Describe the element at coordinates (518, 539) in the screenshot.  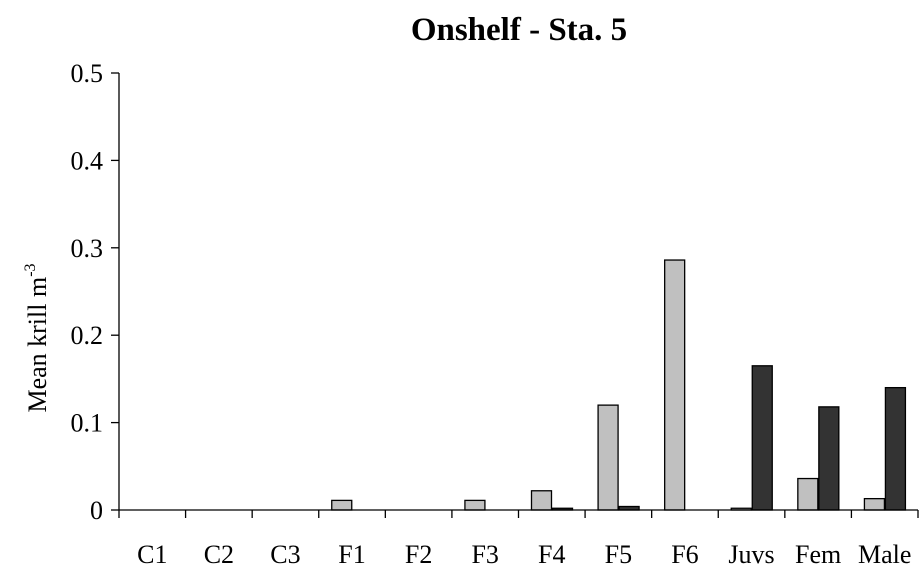
I see `x-axis-ticks: C1 C2 C3 F1 F2 F3 F4 F5 F6 Juvs Fem Male` at that location.